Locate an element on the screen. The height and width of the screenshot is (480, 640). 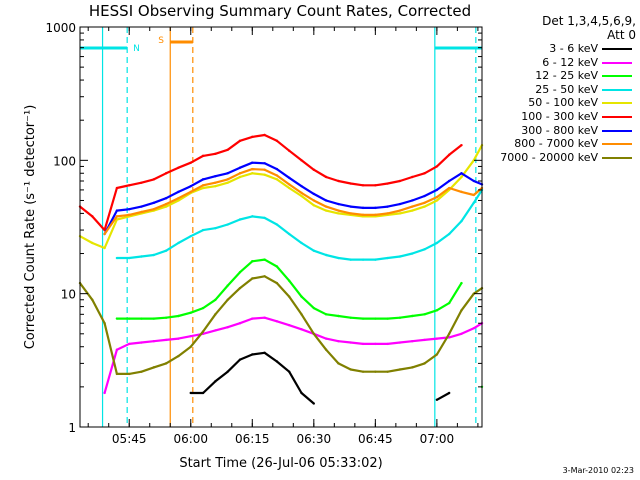
y-tick-label: 100 is located at coordinates (64, 161).